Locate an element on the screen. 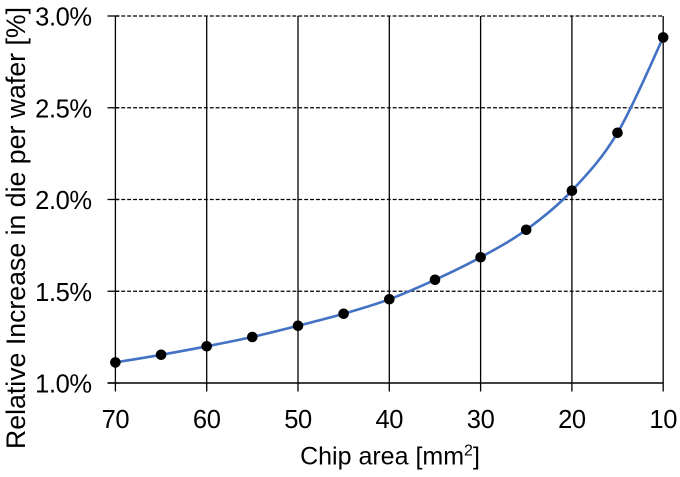 The width and height of the screenshot is (680, 477). svg-text: 1.5% is located at coordinates (63, 293).